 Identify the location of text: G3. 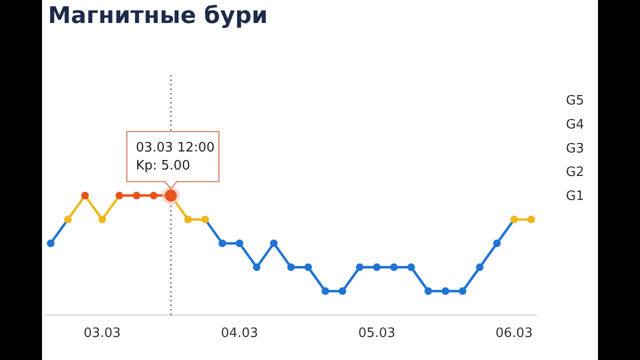
(575, 148).